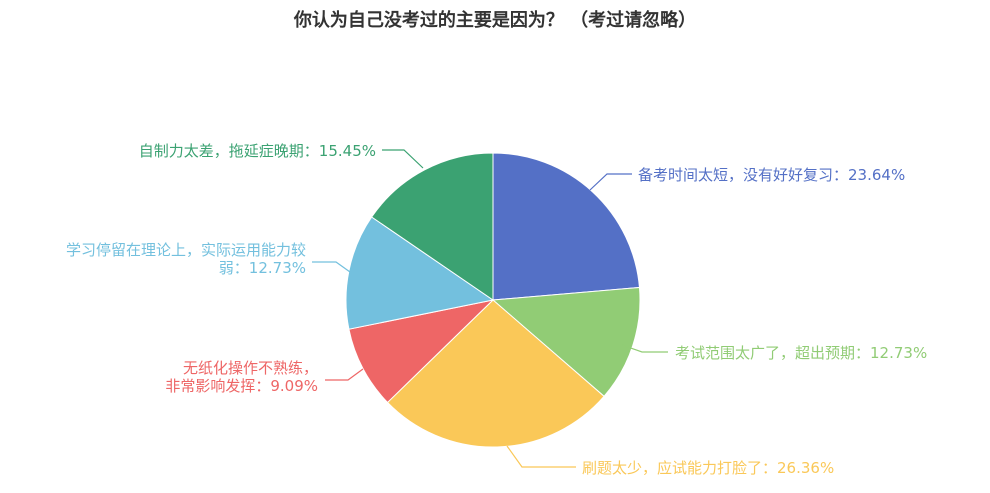  I want to click on slice-label: 无纸化操作不熟练，非常影响发挥：9.09%, so click(241, 377).